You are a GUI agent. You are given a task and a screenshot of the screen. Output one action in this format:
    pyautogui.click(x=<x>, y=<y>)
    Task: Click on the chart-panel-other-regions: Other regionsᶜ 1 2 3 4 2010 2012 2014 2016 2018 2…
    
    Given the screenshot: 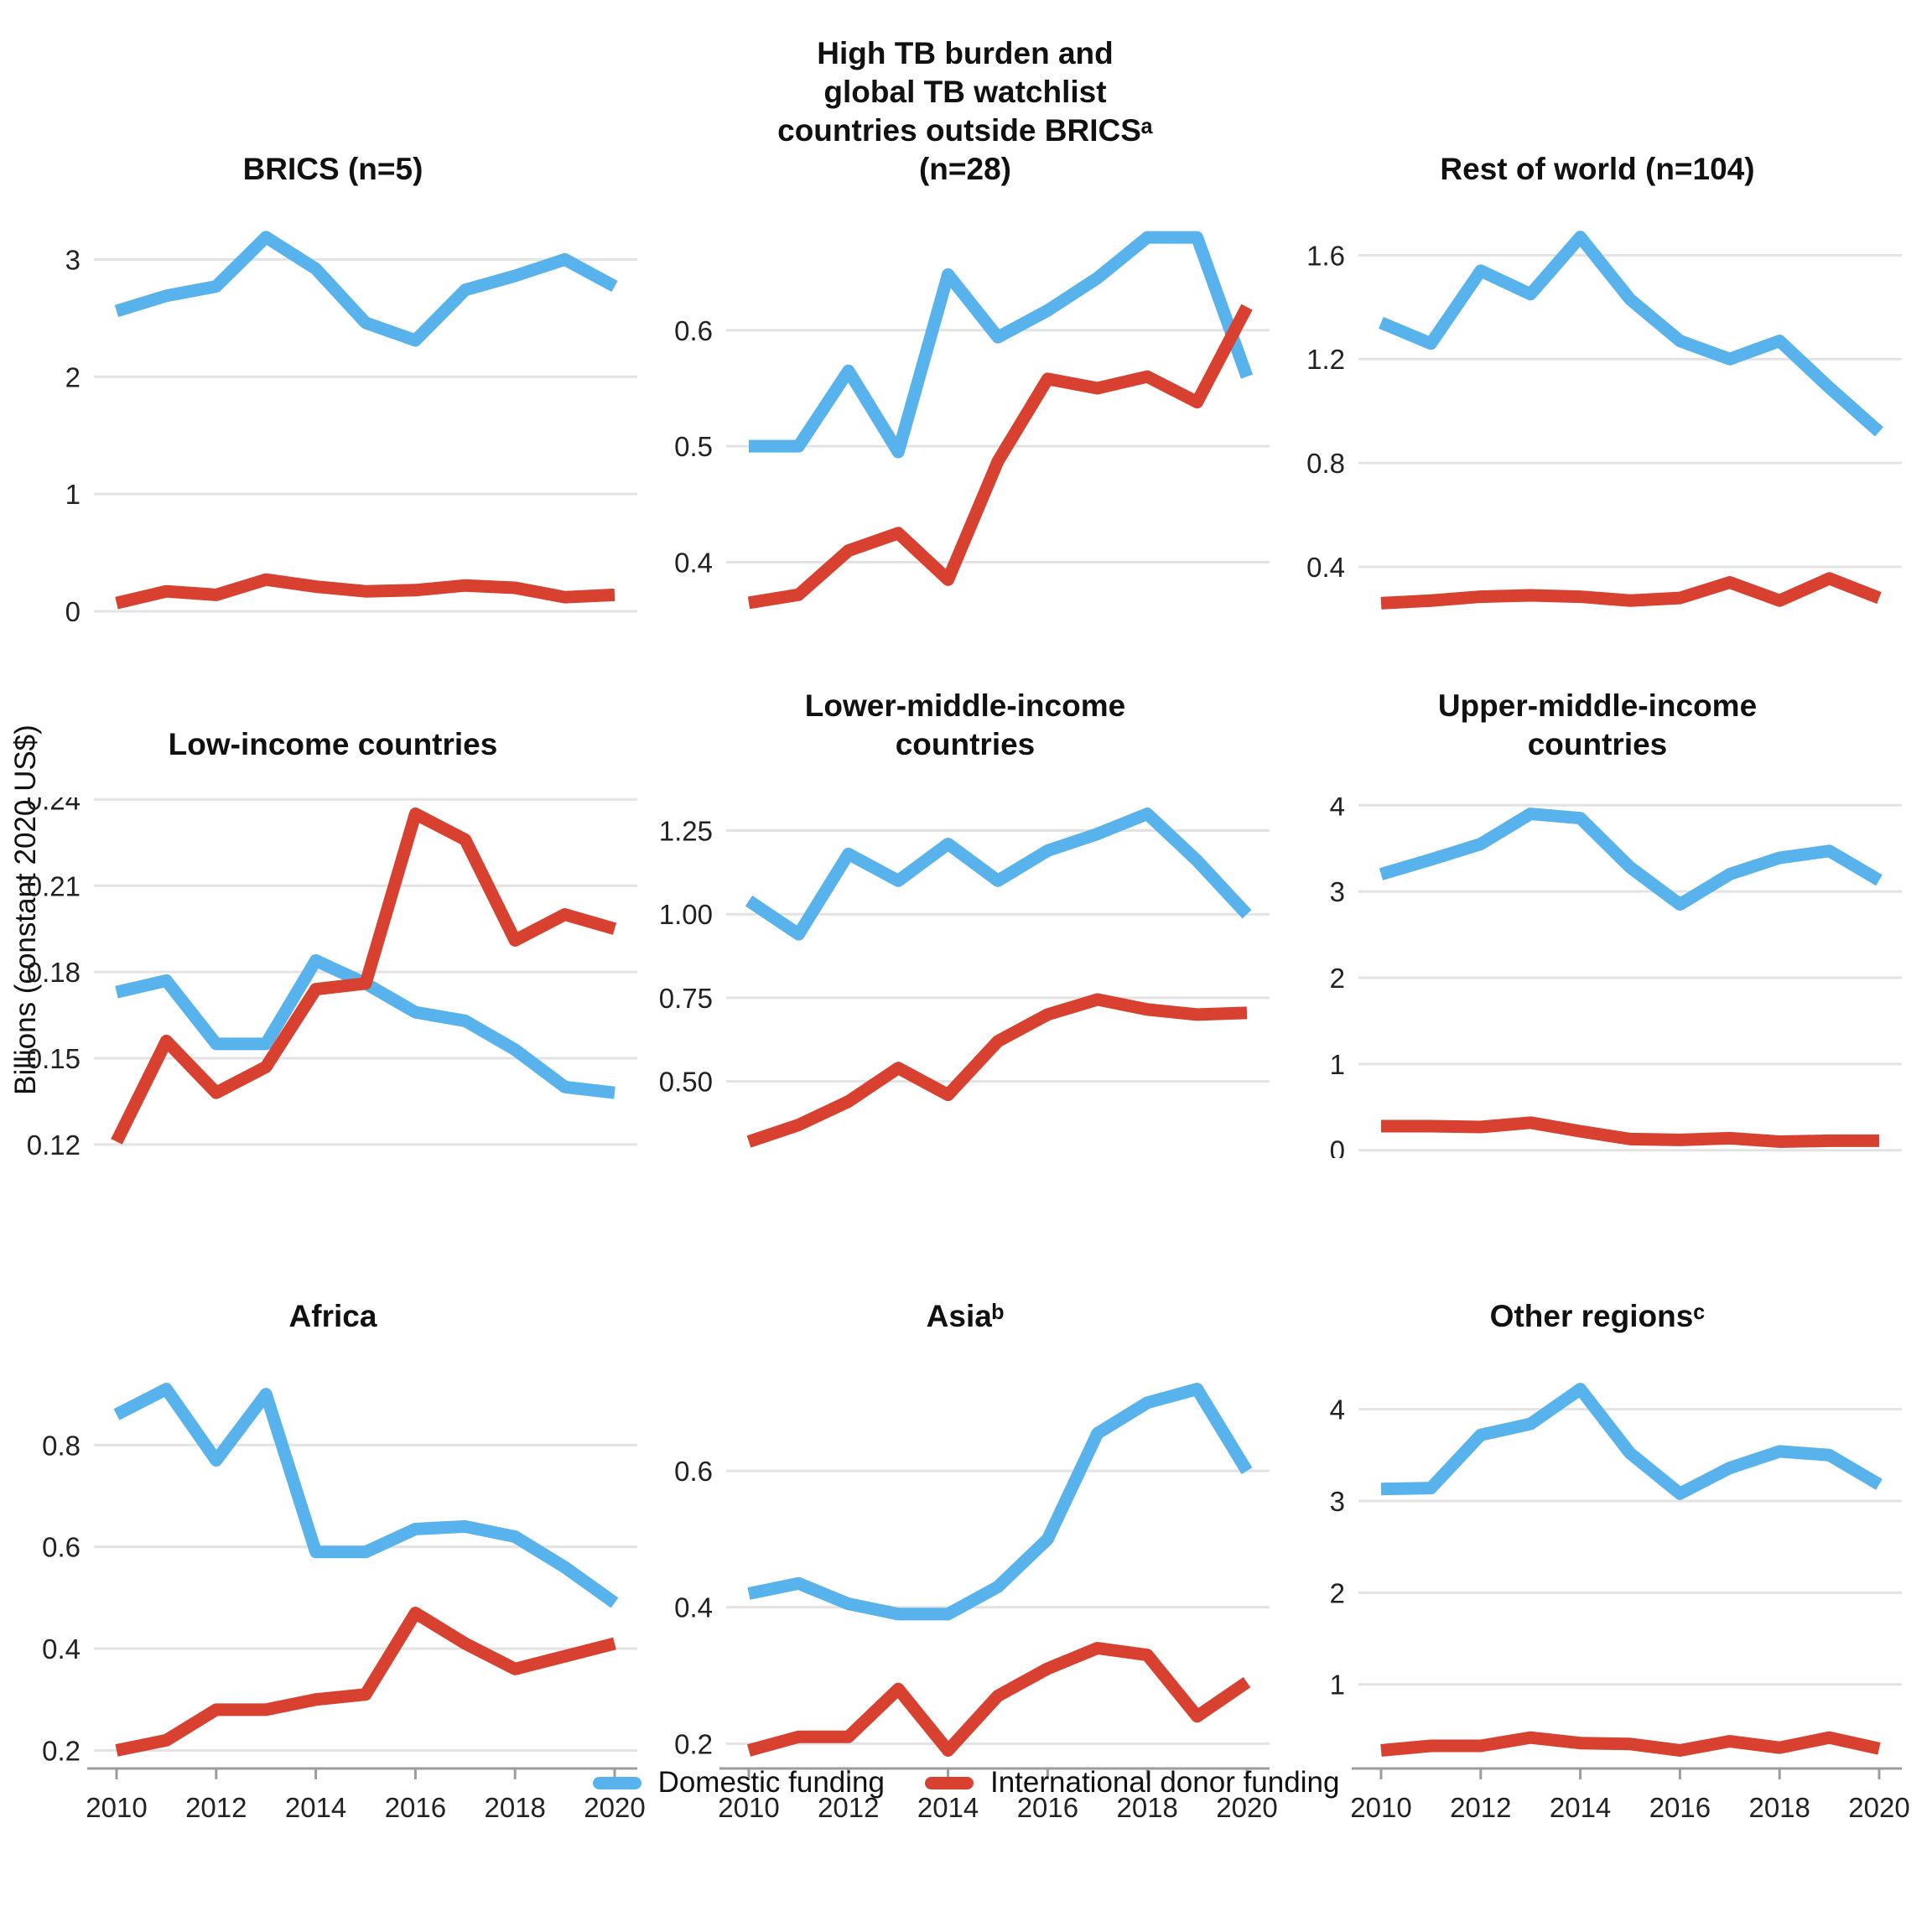 What is the action you would take?
    pyautogui.click(x=1597, y=1494)
    